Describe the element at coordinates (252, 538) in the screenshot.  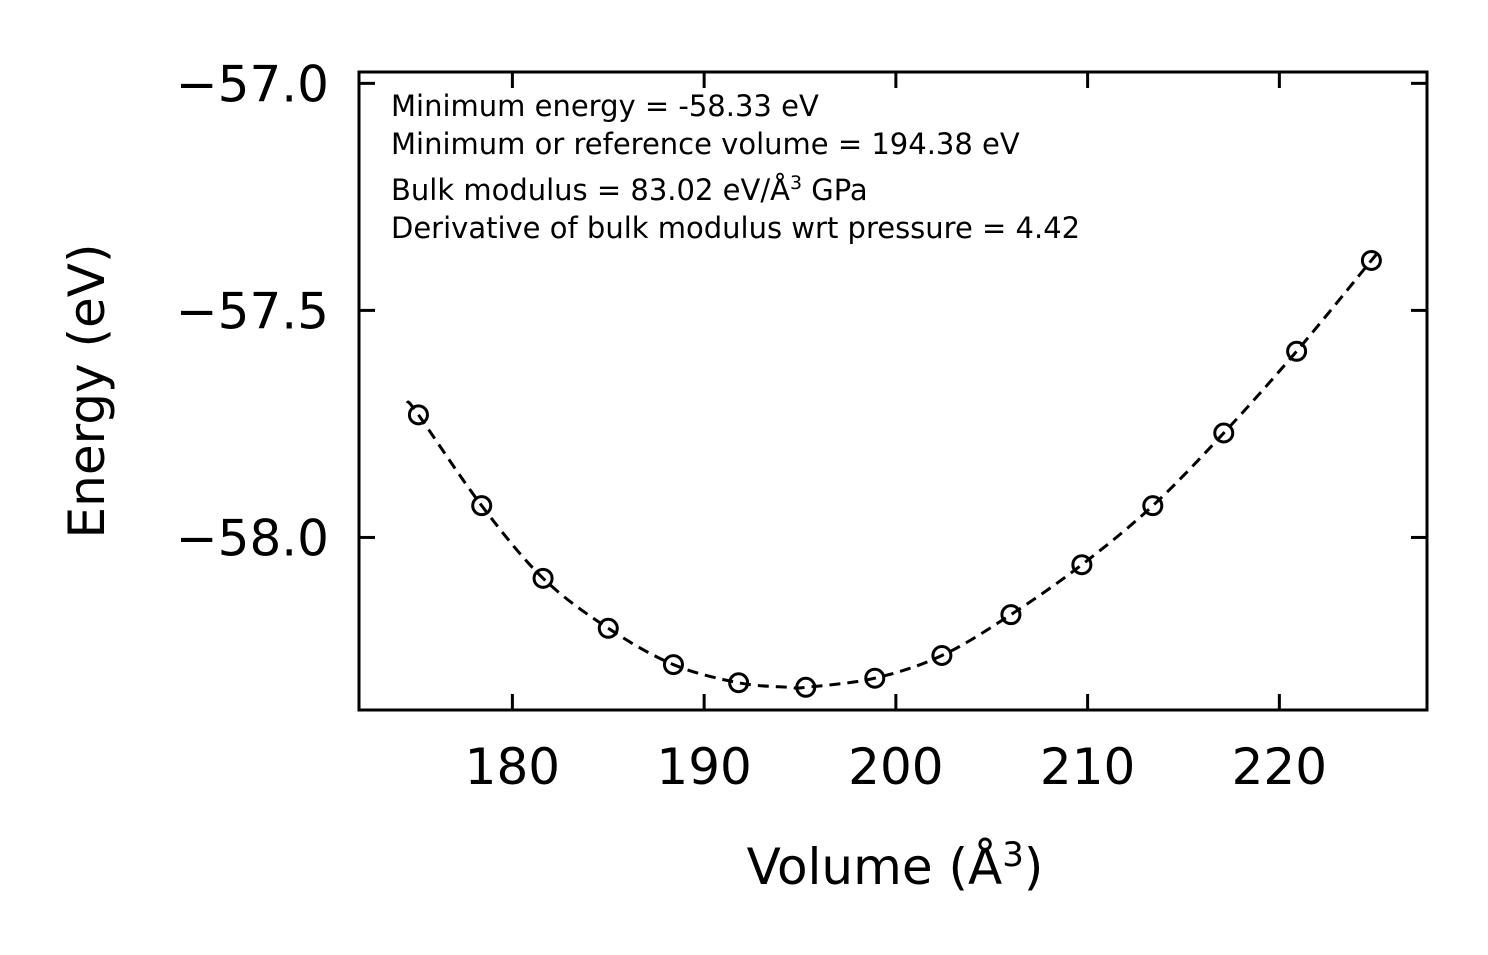
I see `y-tick-label: −58.0` at that location.